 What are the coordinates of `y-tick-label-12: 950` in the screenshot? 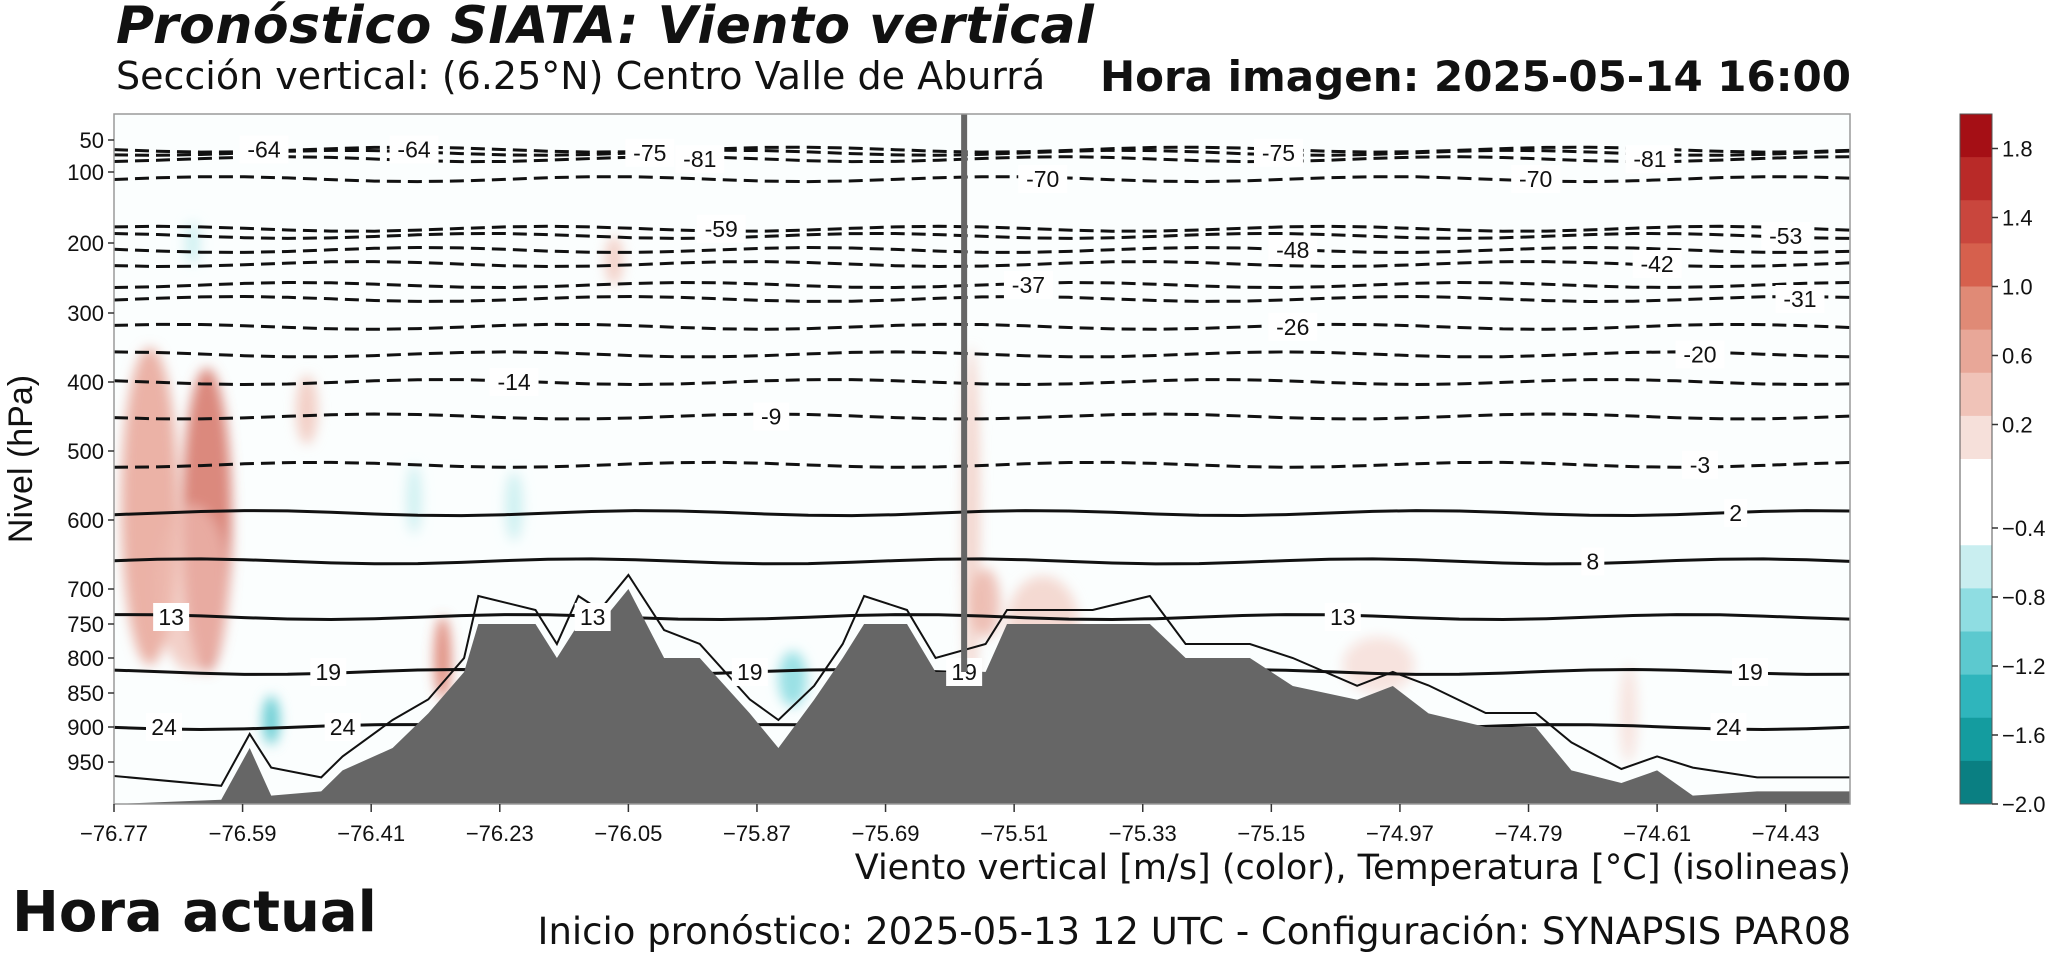 It's located at (85, 762).